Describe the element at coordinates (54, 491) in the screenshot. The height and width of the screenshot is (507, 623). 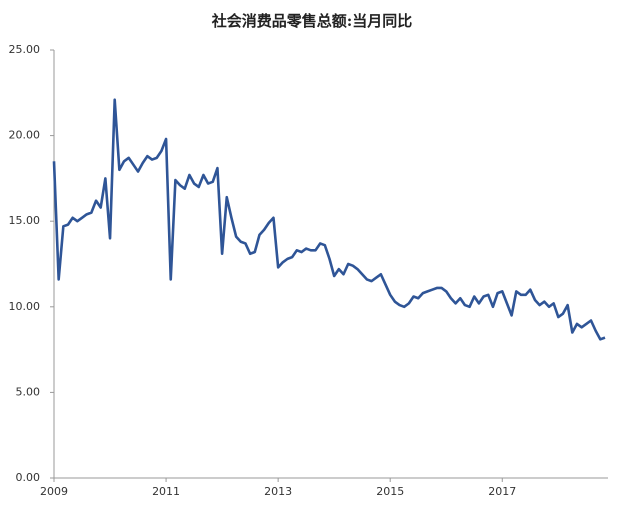
I see `x-tick-label: 2009` at that location.